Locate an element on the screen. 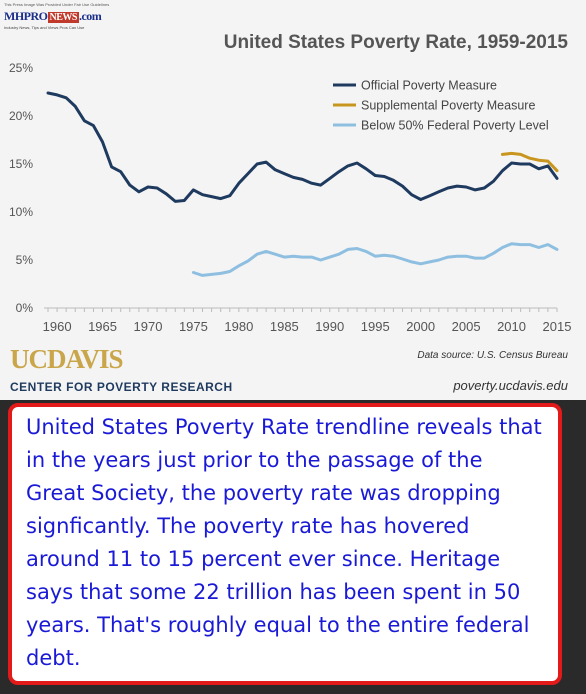 Image resolution: width=586 pixels, height=694 pixels. logo-brand: MHPRO NEWS .com is located at coordinates (53, 16).